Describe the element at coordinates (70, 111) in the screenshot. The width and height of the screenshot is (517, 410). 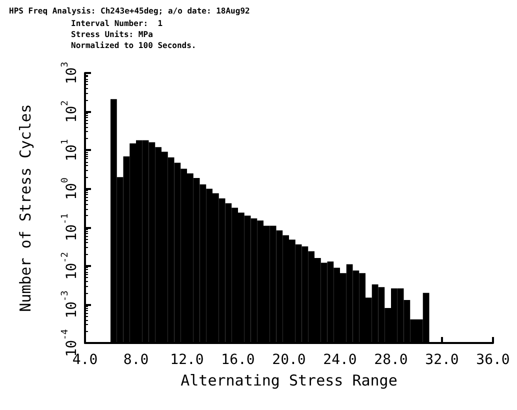
I see `y-tick-label: 102` at that location.